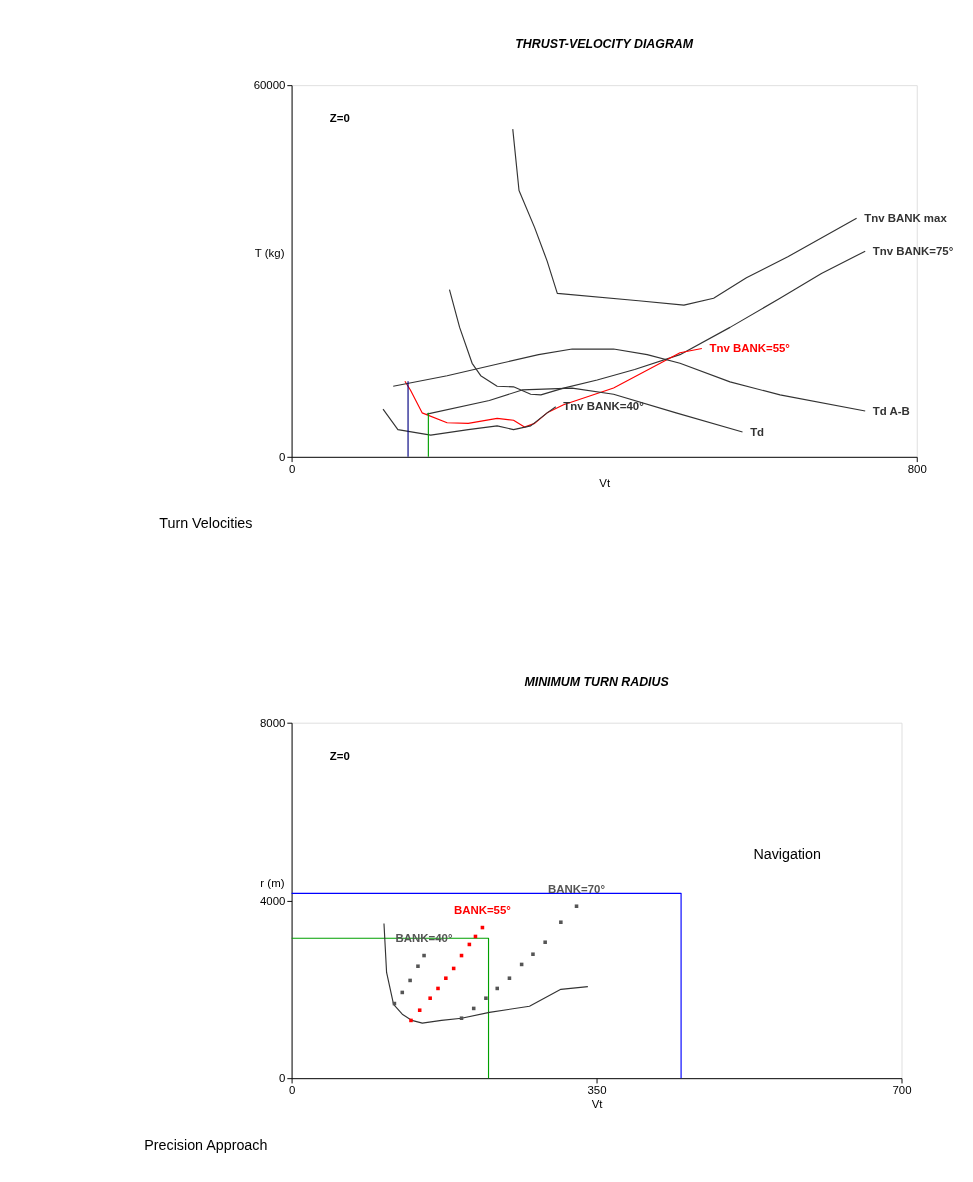  I want to click on y-tick-label: 60000, so click(269, 85).